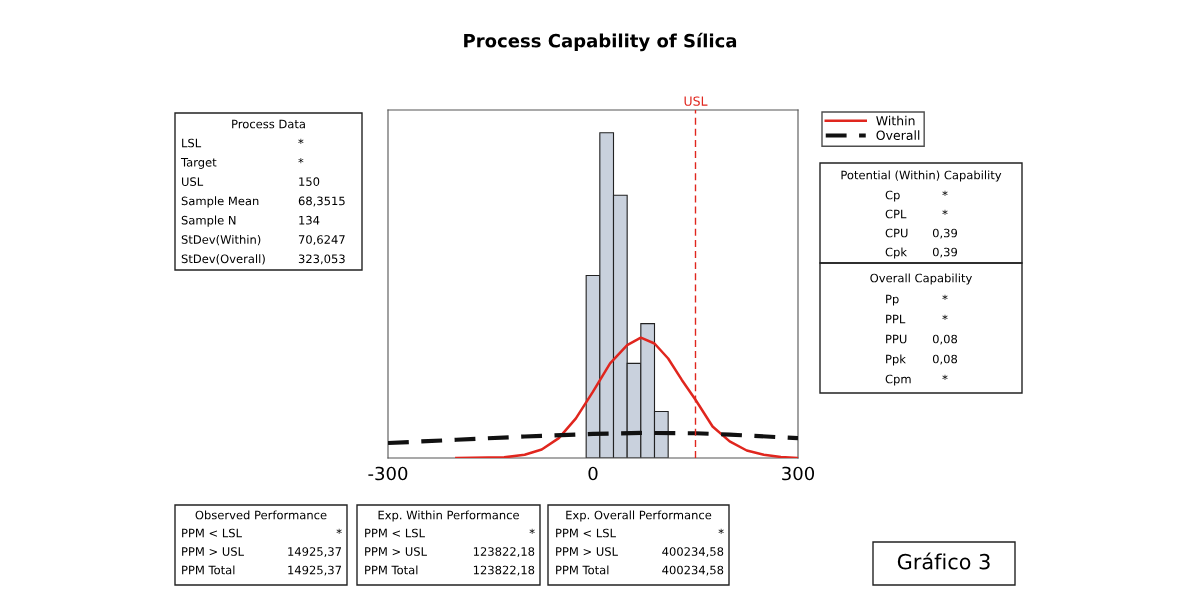 This screenshot has width=1178, height=597. What do you see at coordinates (943, 561) in the screenshot?
I see `text: Gráfico 3` at bounding box center [943, 561].